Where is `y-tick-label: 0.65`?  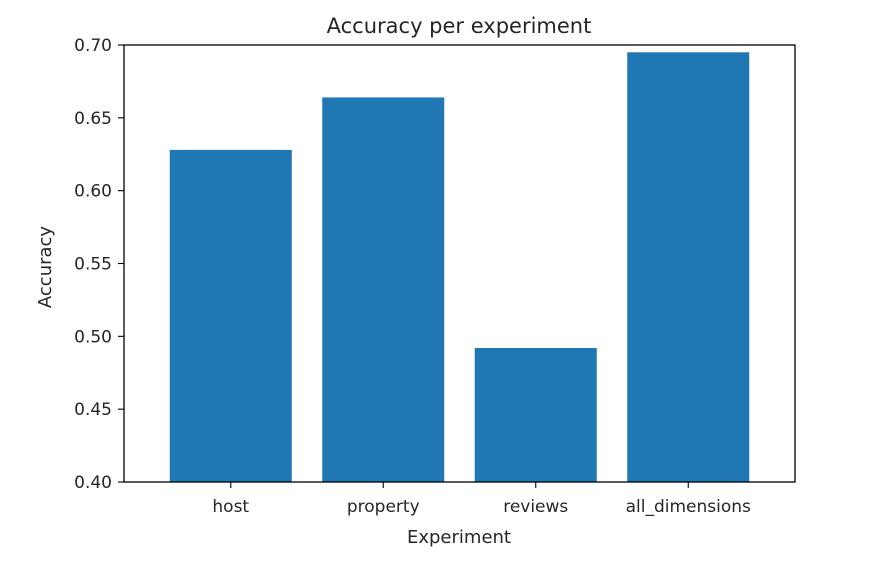 y-tick-label: 0.65 is located at coordinates (93, 119).